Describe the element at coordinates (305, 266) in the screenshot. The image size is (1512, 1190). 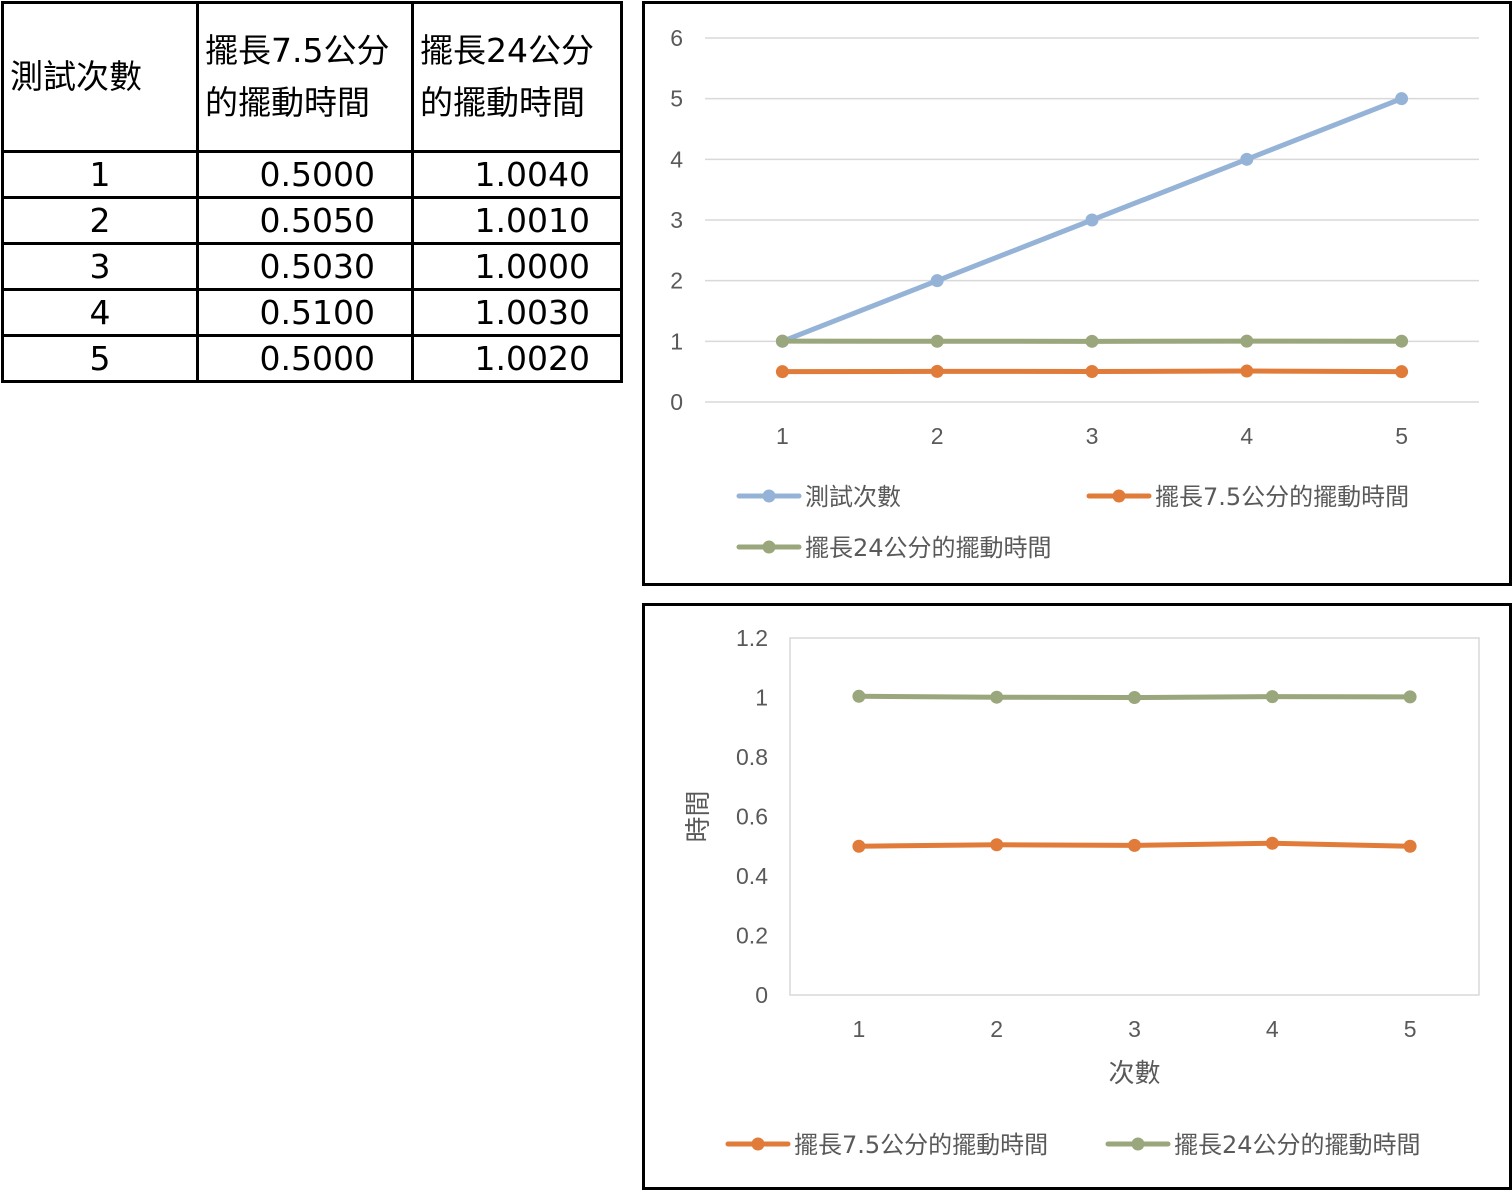
I see `table-cell: 0.5030` at that location.